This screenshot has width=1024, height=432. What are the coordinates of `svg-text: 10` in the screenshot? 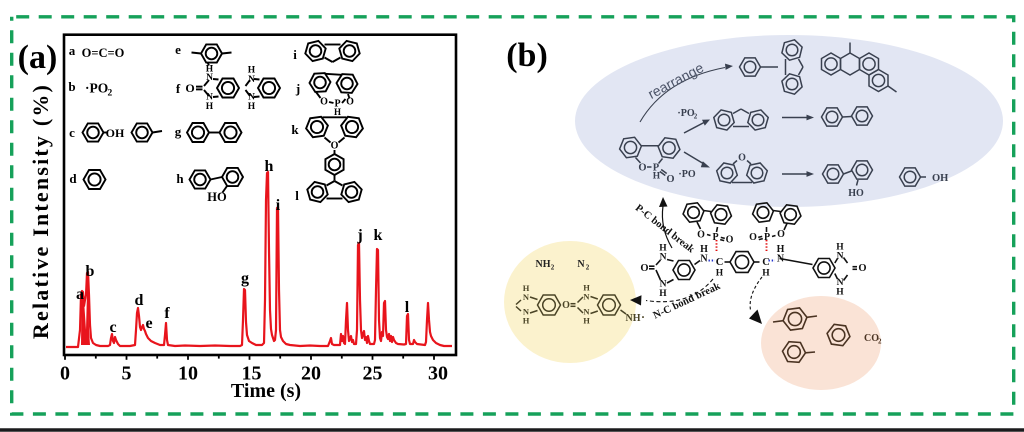 It's located at (188, 374).